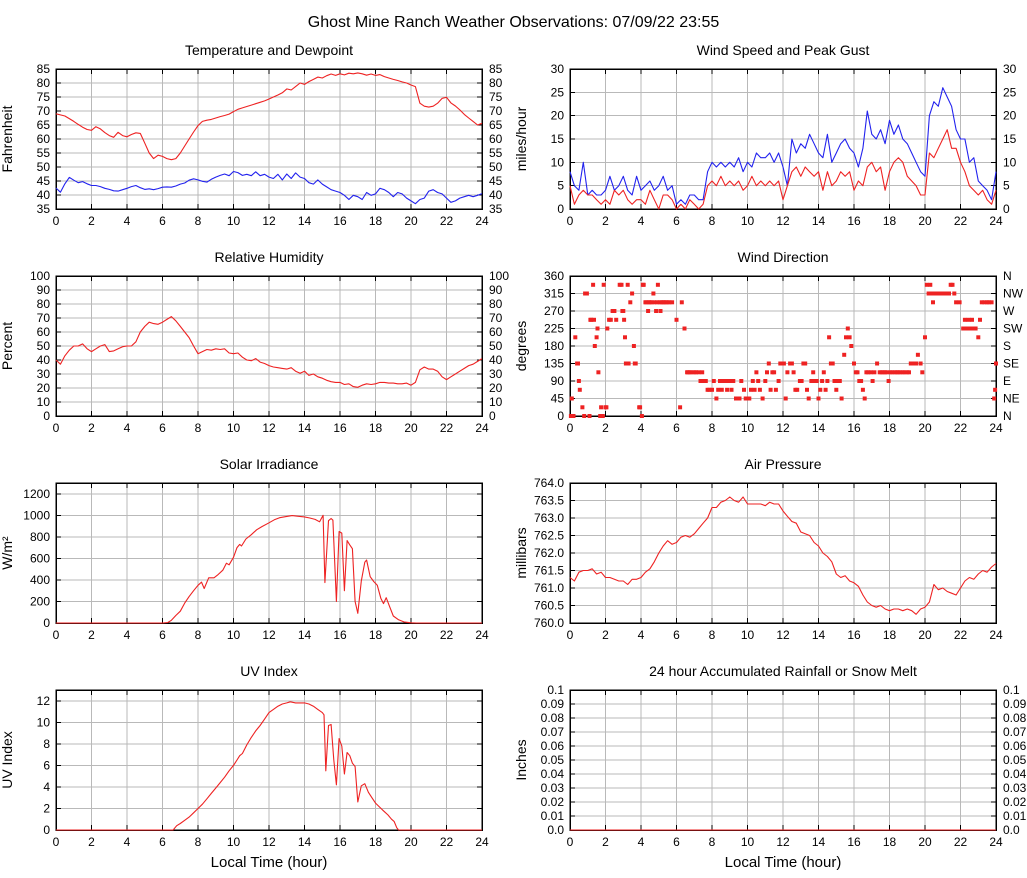  I want to click on svg-text: 0.07, so click(1015, 732).